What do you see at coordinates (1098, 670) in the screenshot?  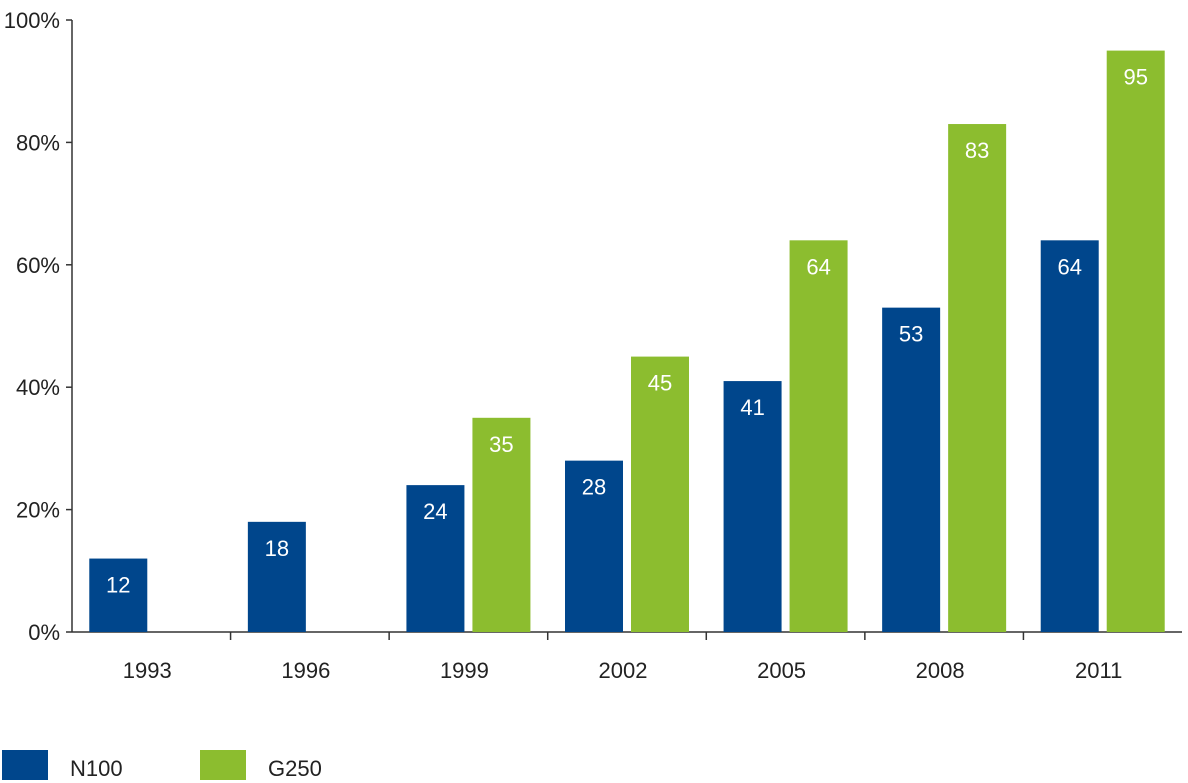 I see `x-tick-label: 2011` at bounding box center [1098, 670].